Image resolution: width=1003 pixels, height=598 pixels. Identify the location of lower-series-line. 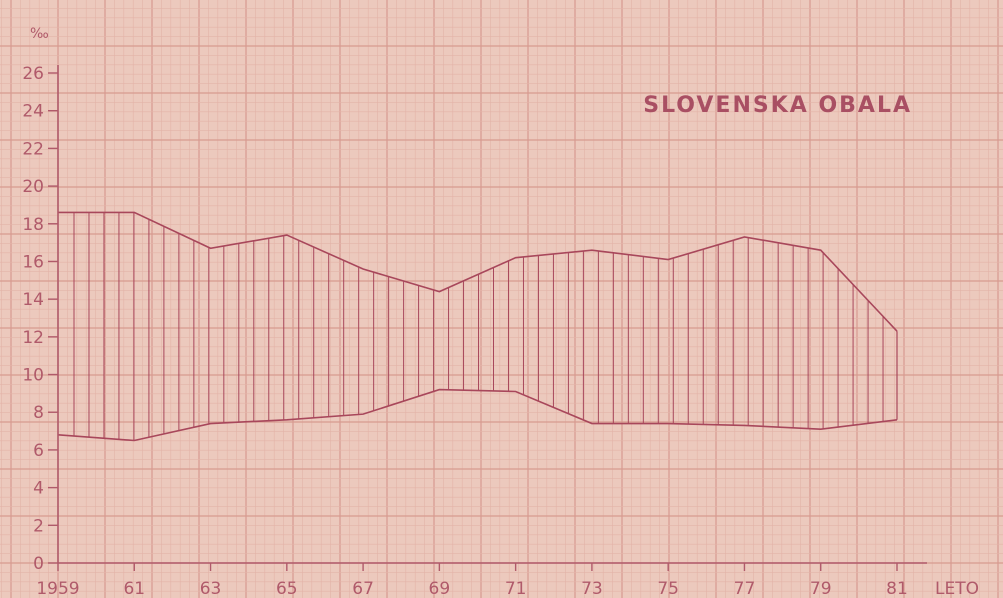
(477, 415).